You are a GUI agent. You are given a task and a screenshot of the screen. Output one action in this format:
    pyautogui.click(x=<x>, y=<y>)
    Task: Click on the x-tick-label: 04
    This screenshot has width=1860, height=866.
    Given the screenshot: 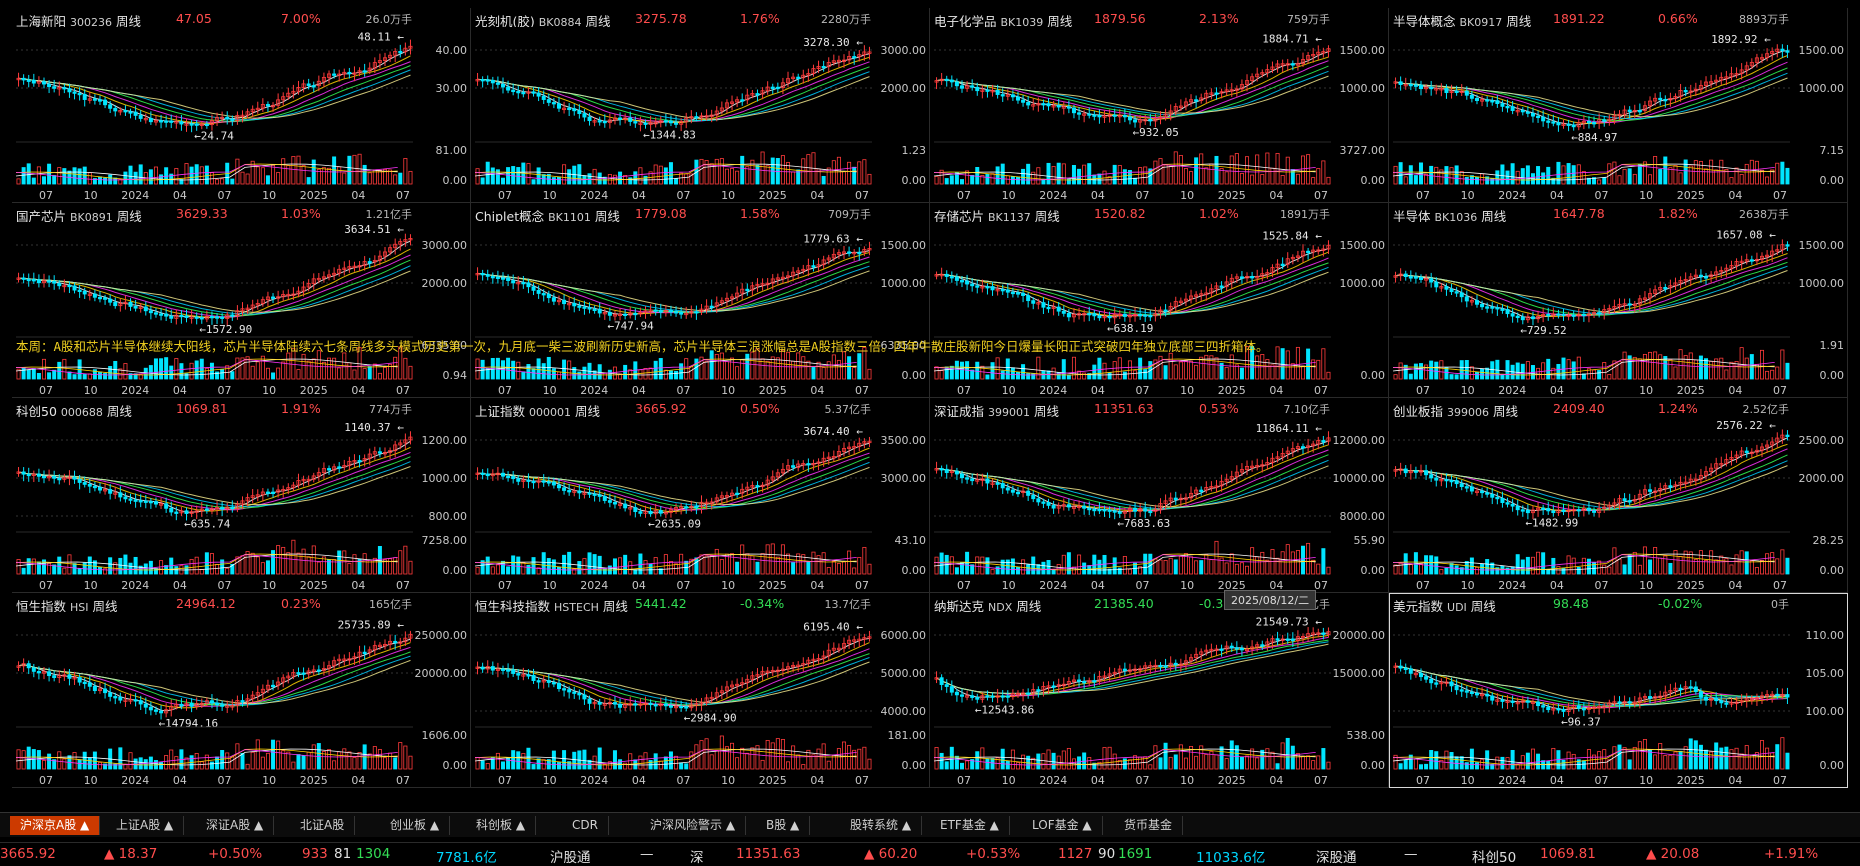 What is the action you would take?
    pyautogui.click(x=1557, y=780)
    